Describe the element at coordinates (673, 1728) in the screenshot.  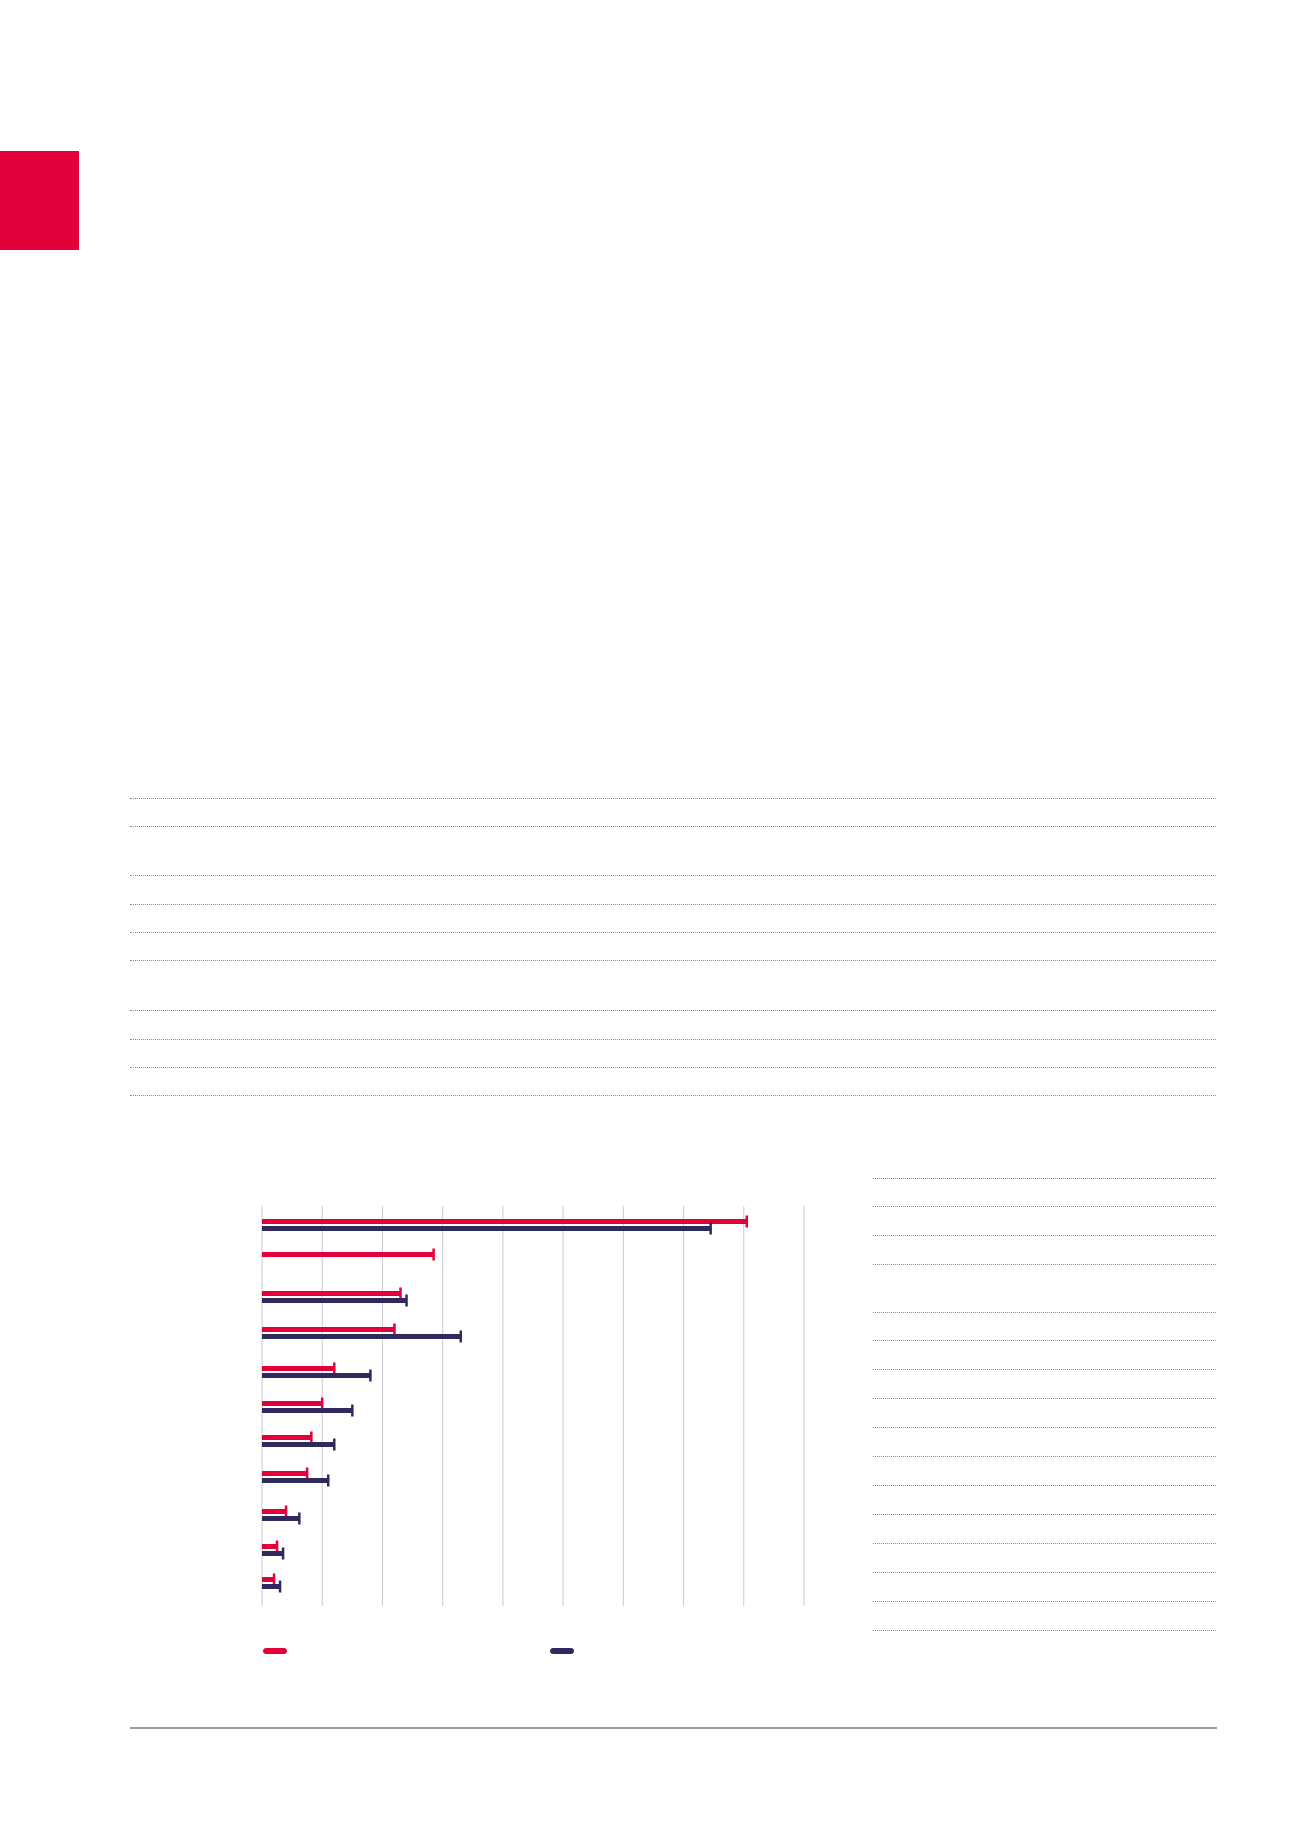
I see `footer-rule` at that location.